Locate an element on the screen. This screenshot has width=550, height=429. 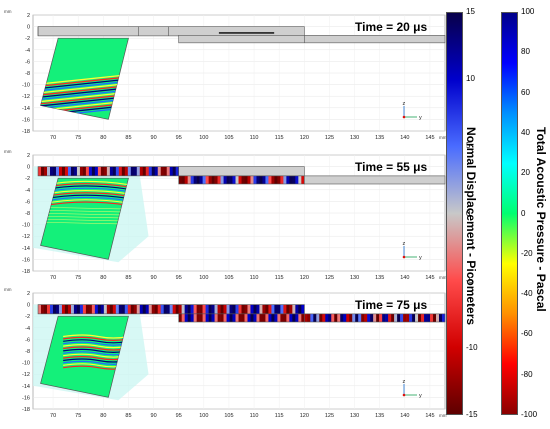
displacement-colorbar-title: Normal Displacement - Picometers is located at coordinates (471, 226).